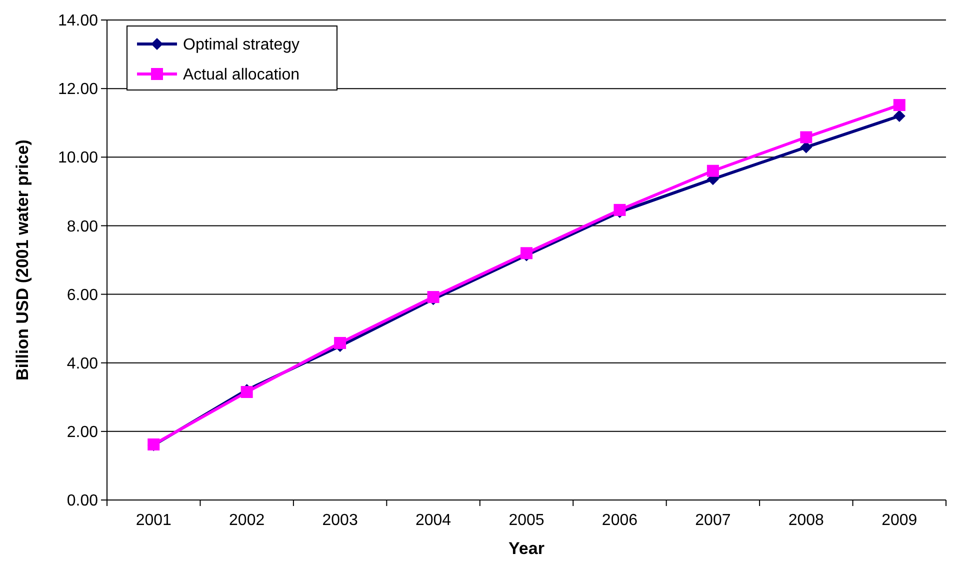 The height and width of the screenshot is (568, 962). What do you see at coordinates (82, 295) in the screenshot?
I see `y-tick-label: 6.00` at bounding box center [82, 295].